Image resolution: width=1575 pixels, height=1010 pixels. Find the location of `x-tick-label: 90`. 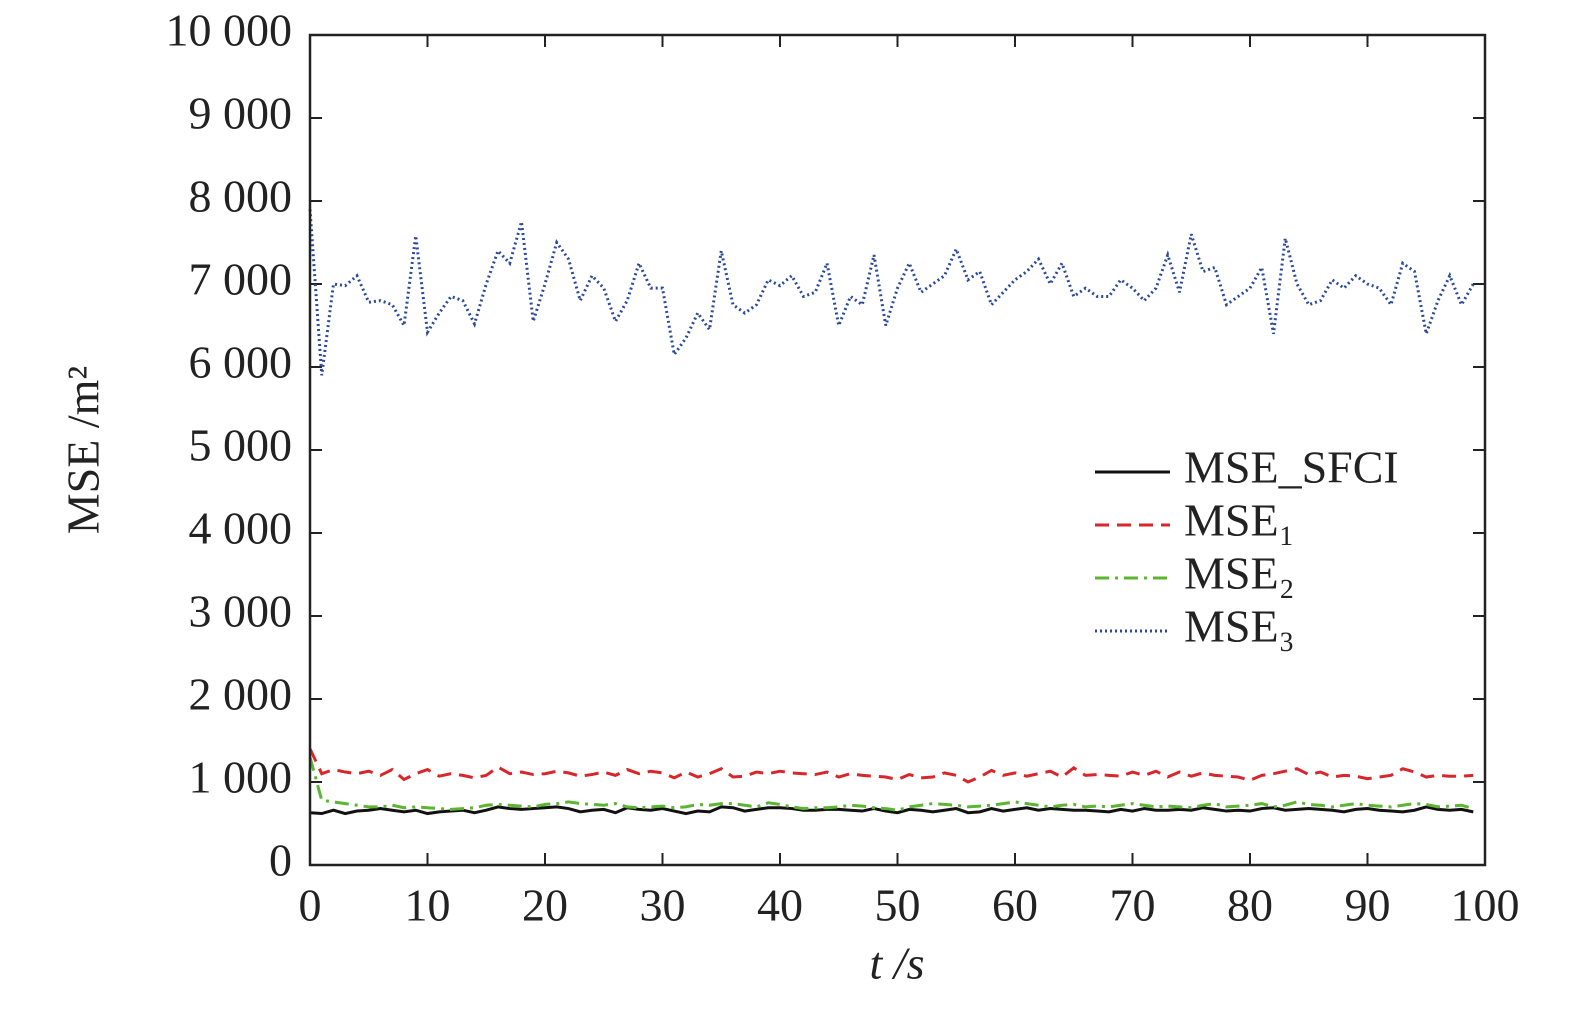

x-tick-label: 90 is located at coordinates (1368, 905).